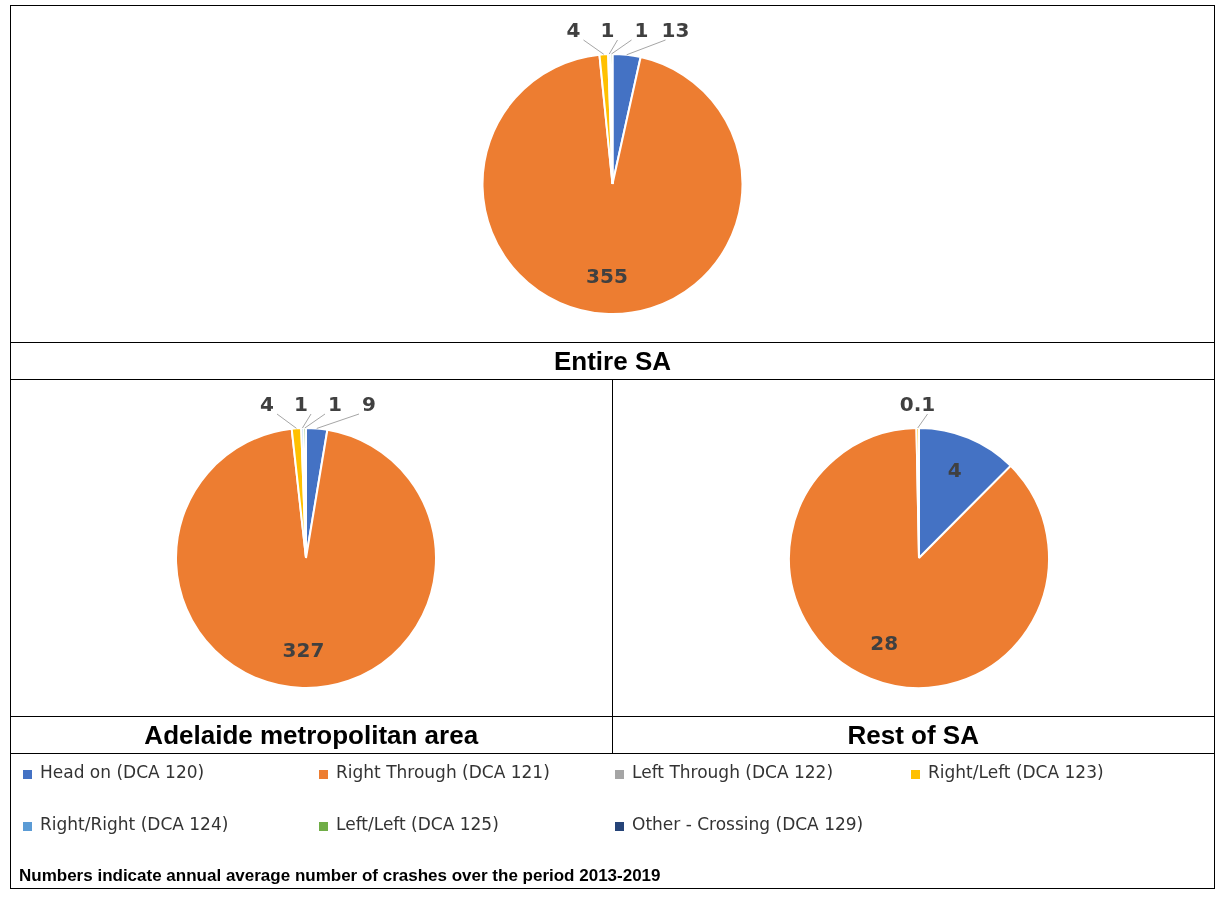 Image resolution: width=1215 pixels, height=897 pixels. I want to click on text: Entire SA, so click(612, 361).